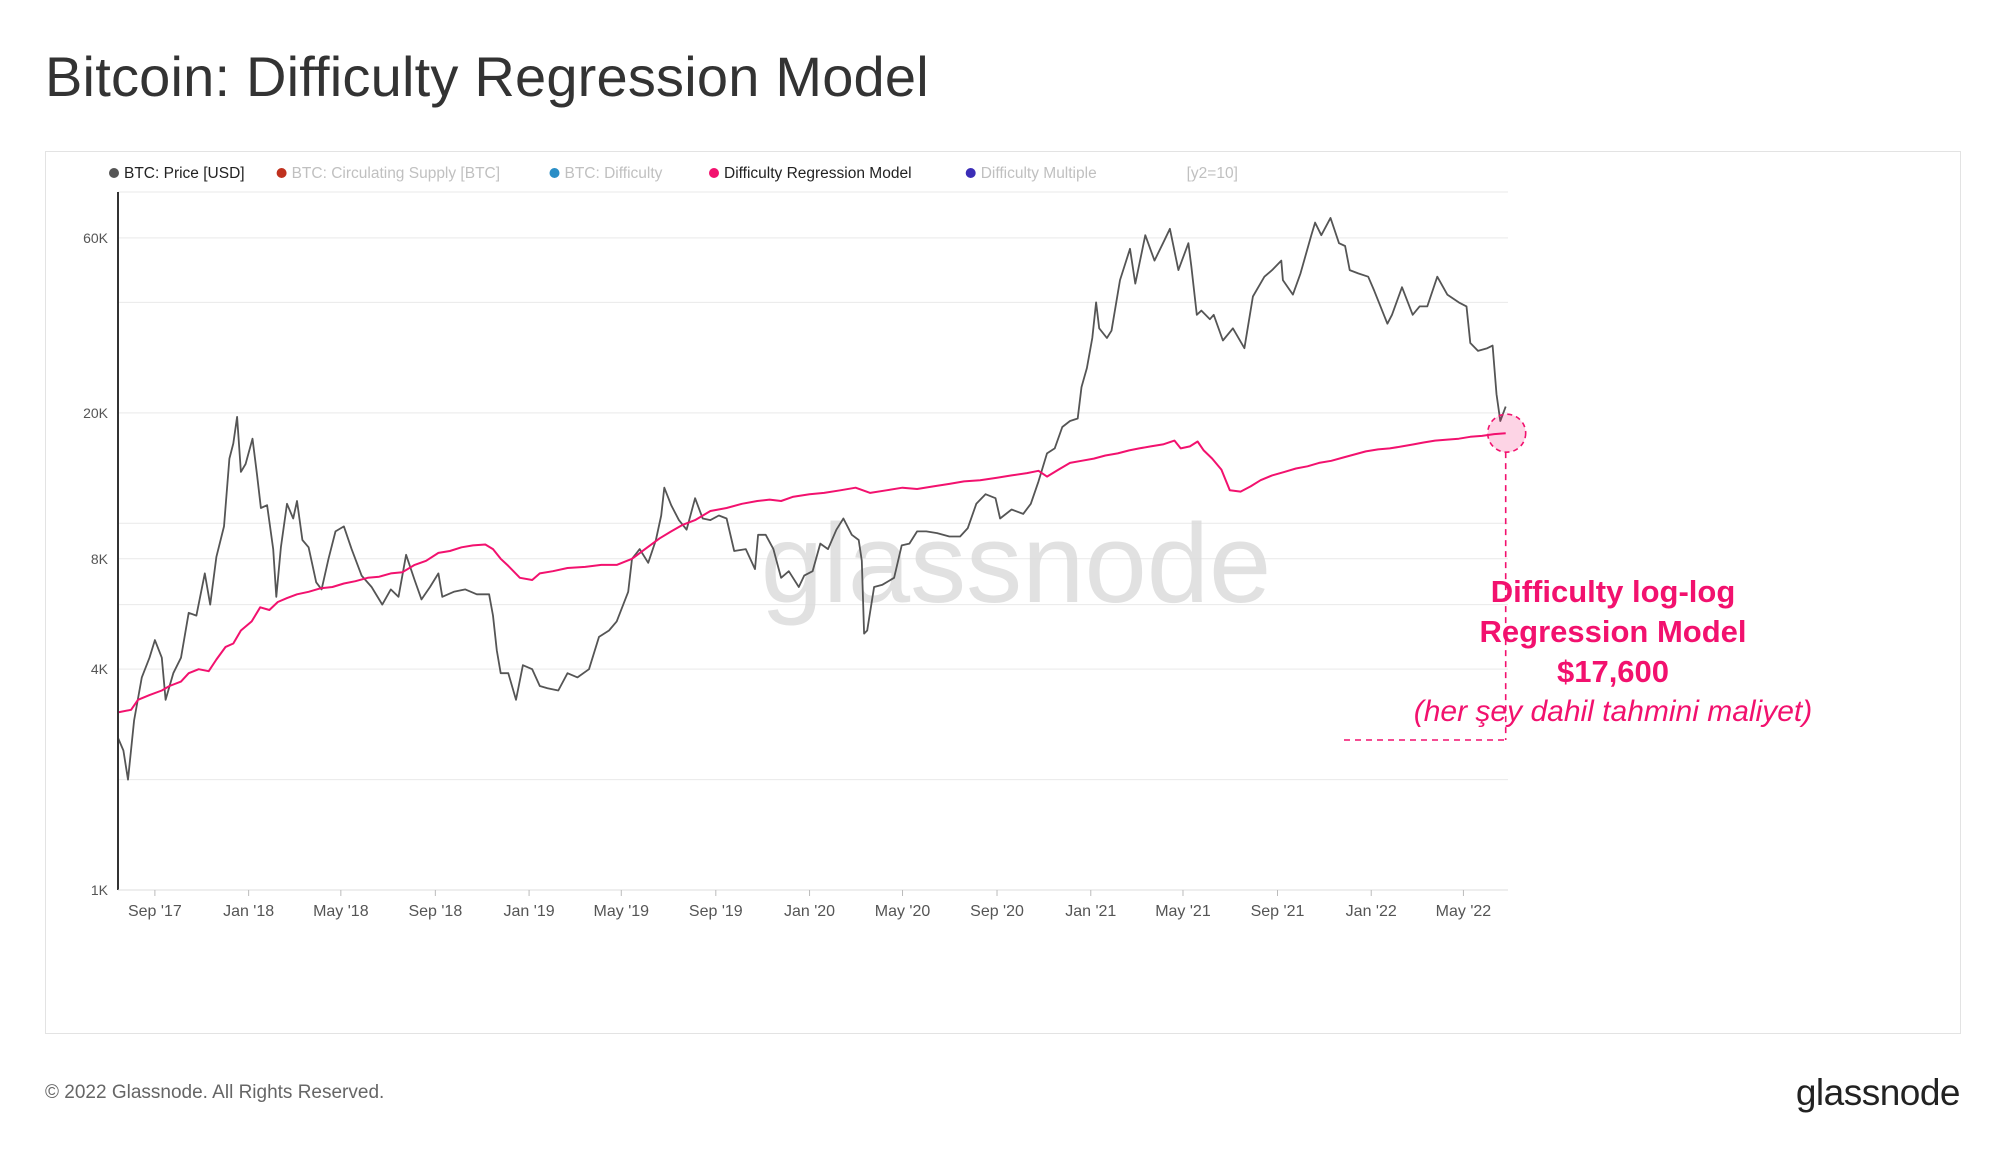  I want to click on annotation-value: $17,600, so click(1613, 671).